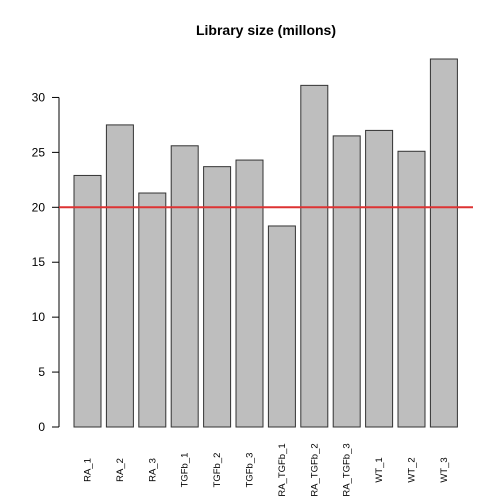 The width and height of the screenshot is (504, 504). Describe the element at coordinates (282, 469) in the screenshot. I see `x-tick-label: RA_TGFb_1` at that location.